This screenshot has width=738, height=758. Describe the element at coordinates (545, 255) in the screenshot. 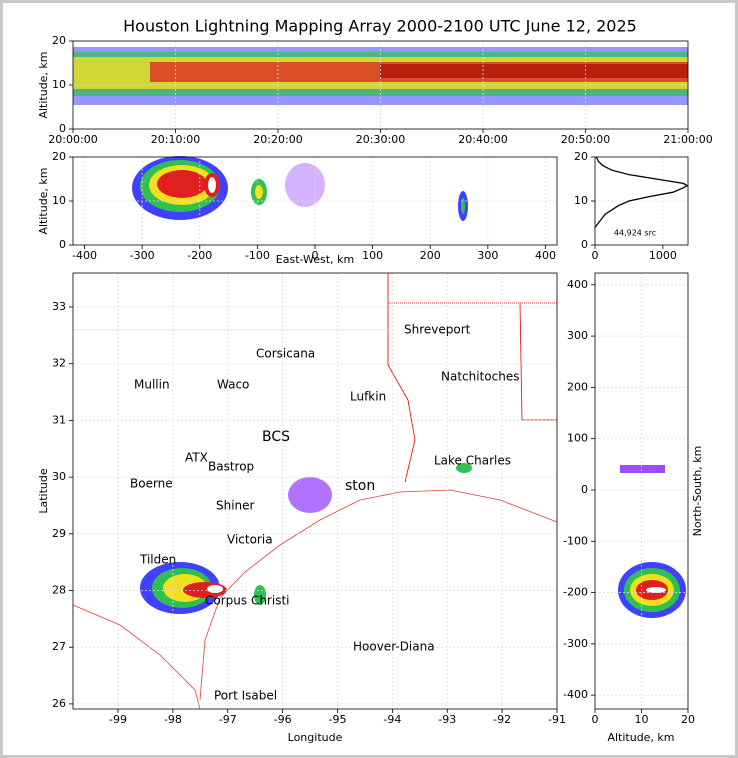

I see `x-tick-label: 400` at that location.